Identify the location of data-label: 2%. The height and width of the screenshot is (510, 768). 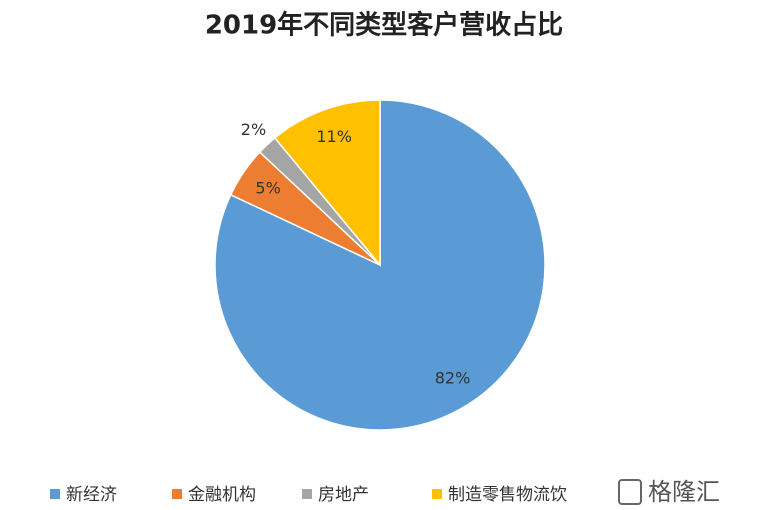
(253, 129).